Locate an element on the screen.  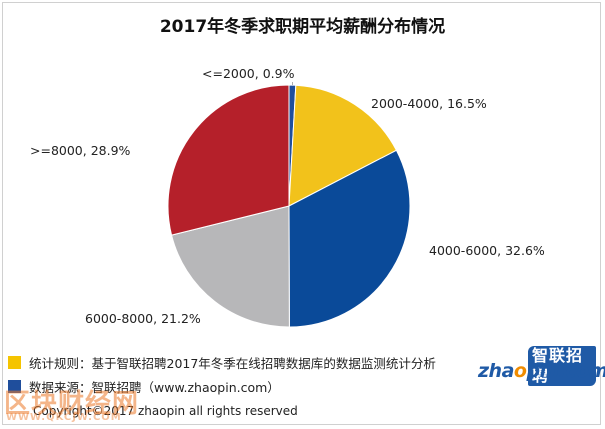
slice-label-4000-6000: 4000-6000, 32.6% is located at coordinates (487, 250).